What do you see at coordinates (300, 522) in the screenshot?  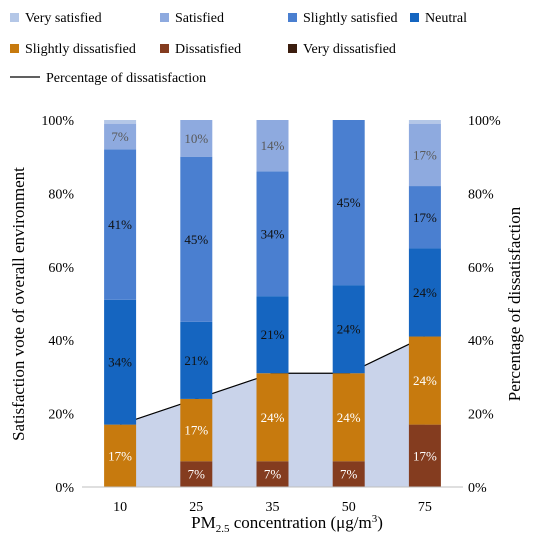 I see `x-axis-title-tail: concentration (μg/m` at bounding box center [300, 522].